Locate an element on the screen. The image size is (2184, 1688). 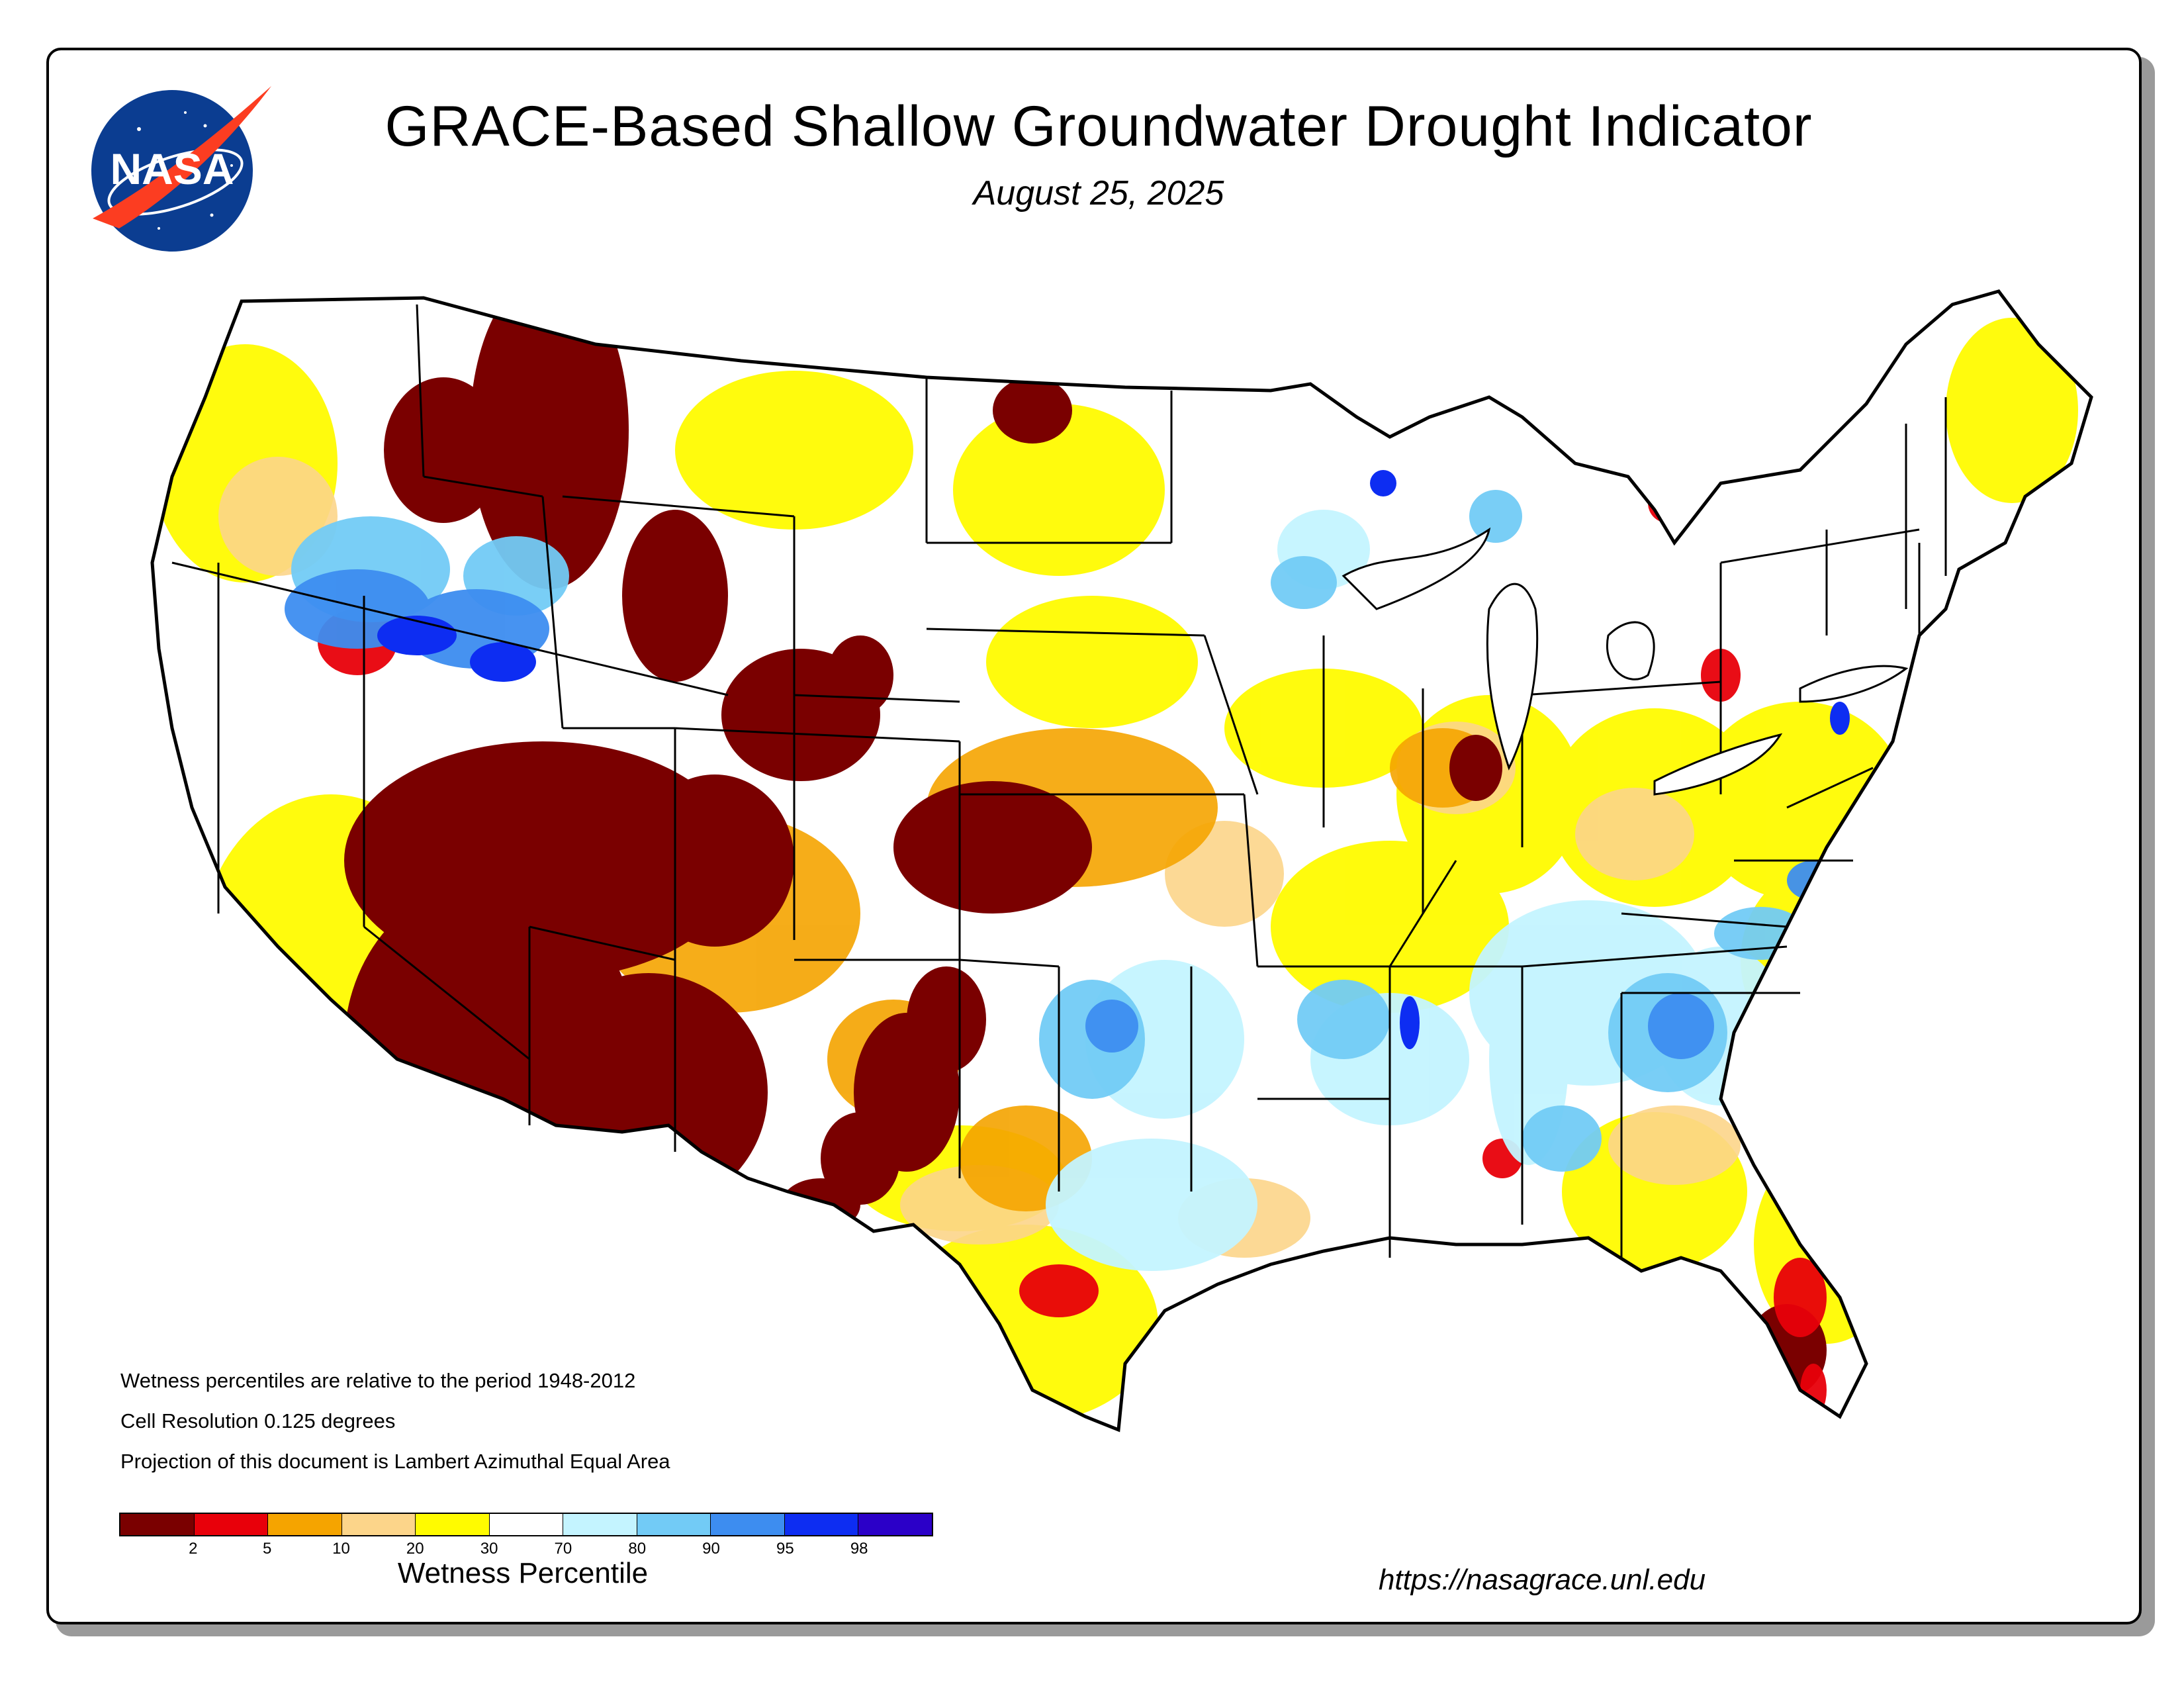
color-legend is located at coordinates (526, 1524).